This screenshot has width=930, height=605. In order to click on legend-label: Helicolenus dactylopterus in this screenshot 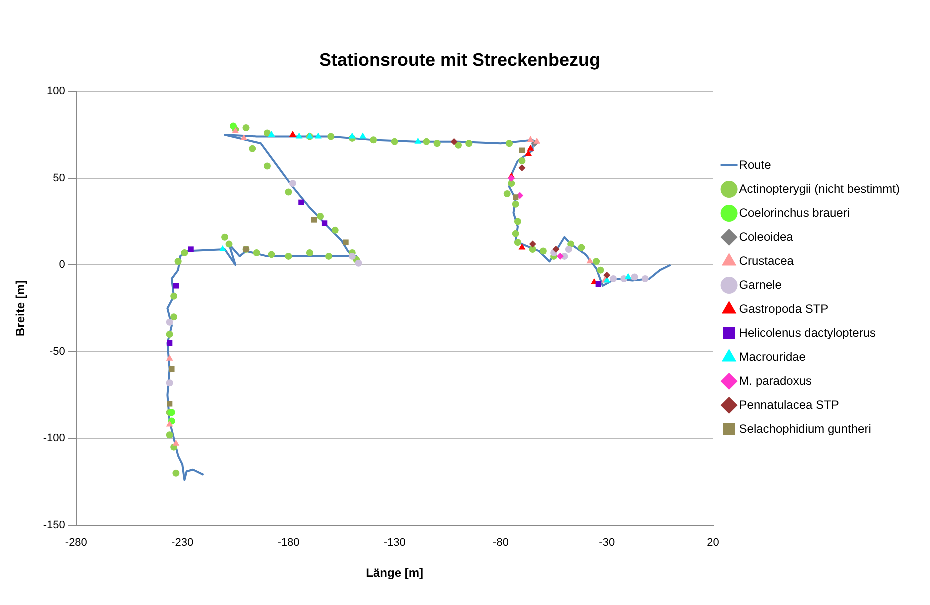, I will do `click(807, 333)`.